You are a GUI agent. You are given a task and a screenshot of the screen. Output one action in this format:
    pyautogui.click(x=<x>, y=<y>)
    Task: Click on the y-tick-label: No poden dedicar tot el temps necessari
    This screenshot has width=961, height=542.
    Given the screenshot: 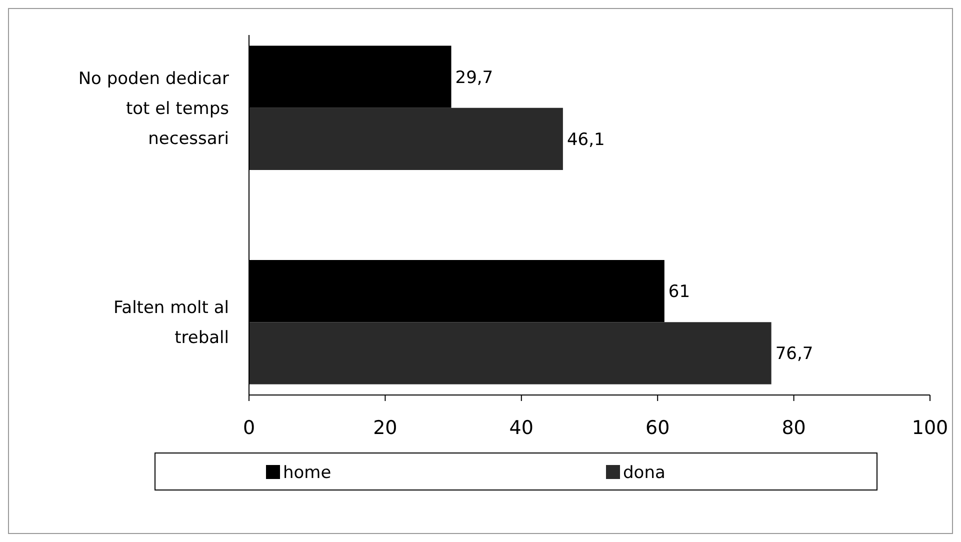 What is the action you would take?
    pyautogui.click(x=154, y=108)
    